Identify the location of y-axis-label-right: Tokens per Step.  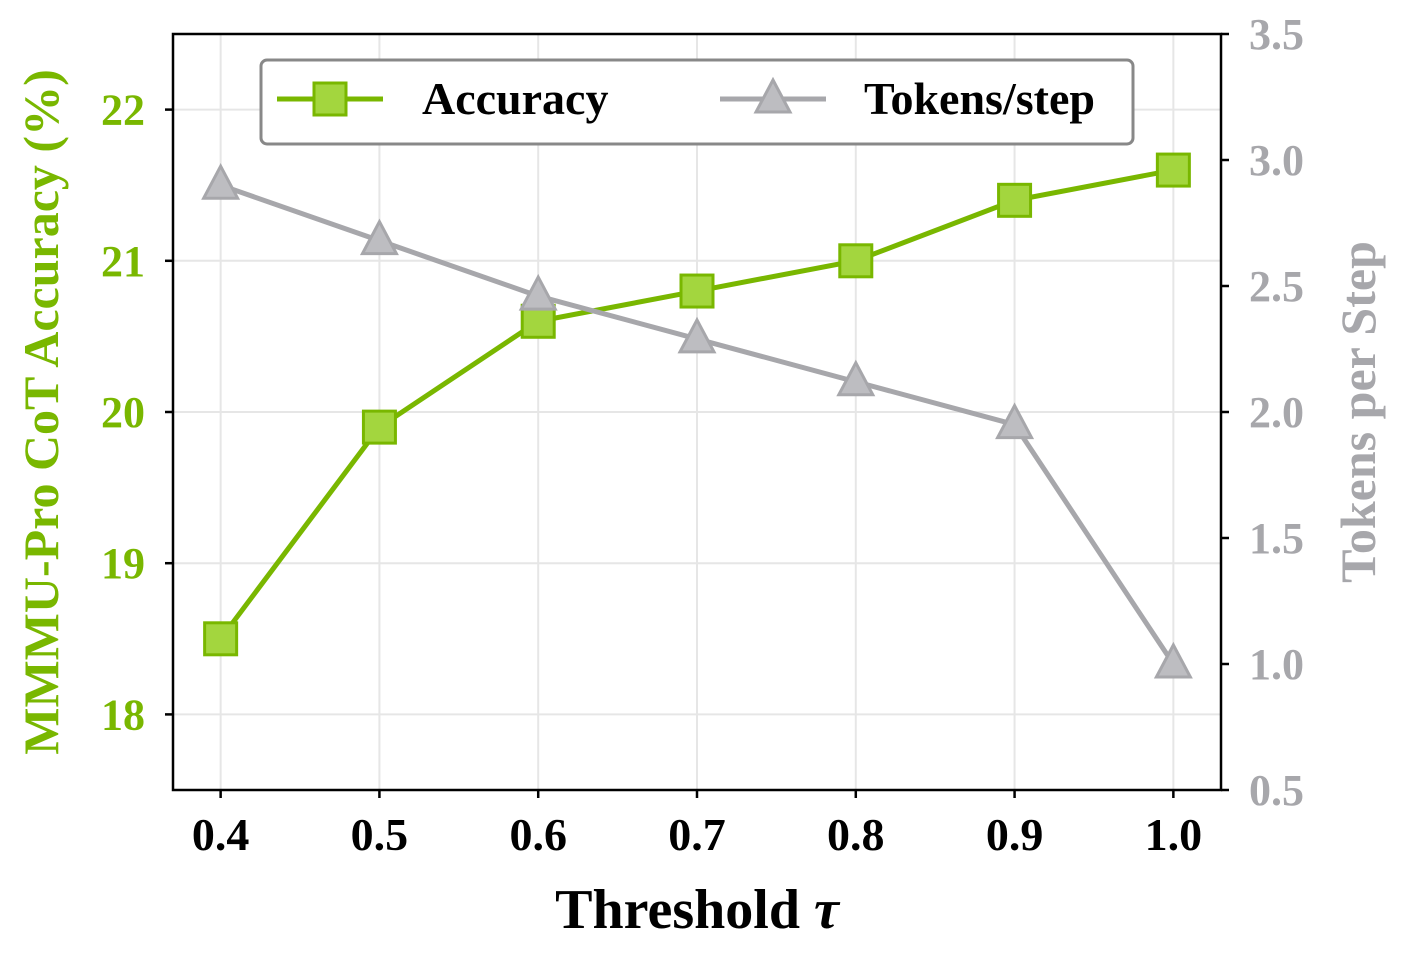
(1358, 412).